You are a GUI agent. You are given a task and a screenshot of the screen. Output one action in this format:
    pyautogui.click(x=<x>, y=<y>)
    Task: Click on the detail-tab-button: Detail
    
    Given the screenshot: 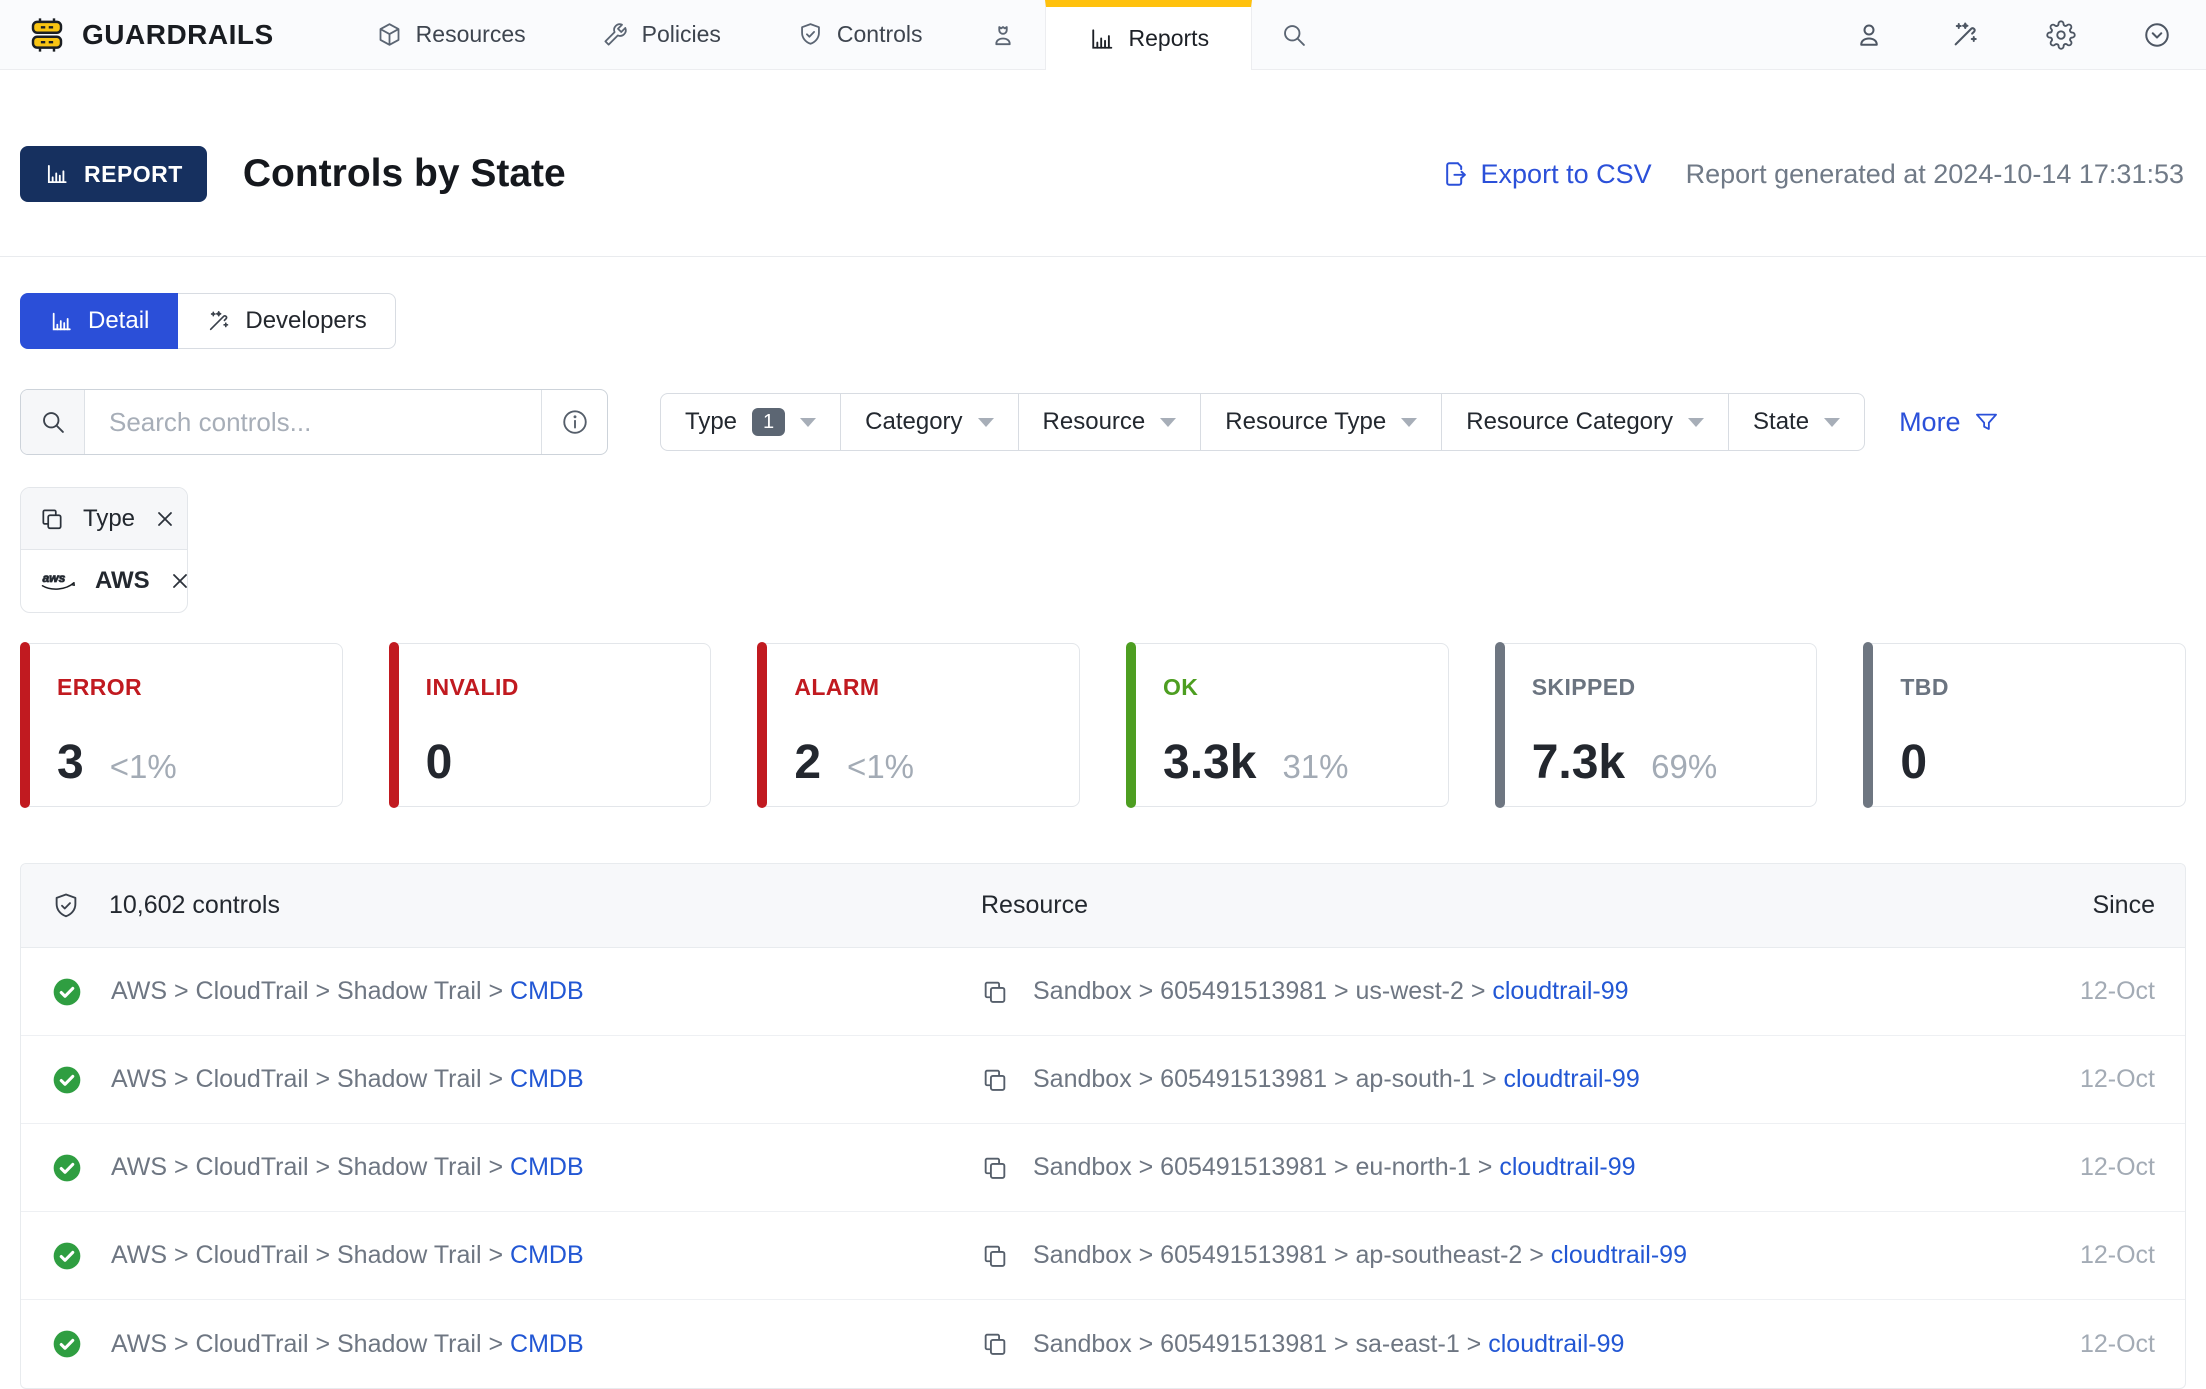 What is the action you would take?
    pyautogui.click(x=99, y=321)
    